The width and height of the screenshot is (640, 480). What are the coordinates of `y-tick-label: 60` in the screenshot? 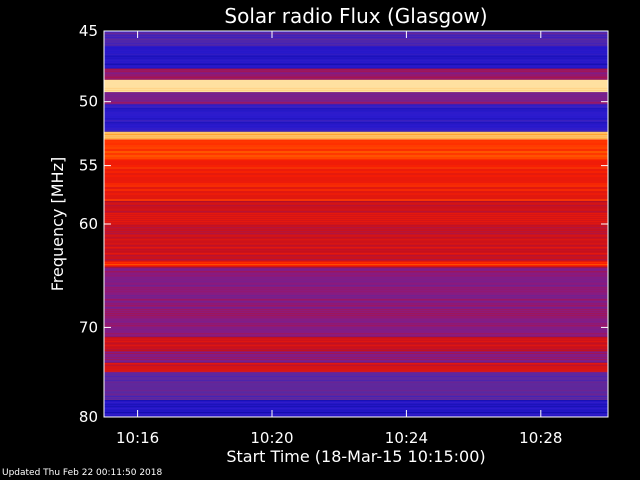 It's located at (88, 224).